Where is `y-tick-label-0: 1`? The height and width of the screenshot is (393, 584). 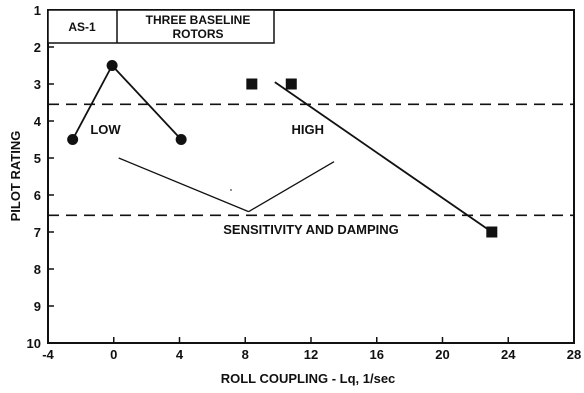 y-tick-label-0: 1 is located at coordinates (37, 10).